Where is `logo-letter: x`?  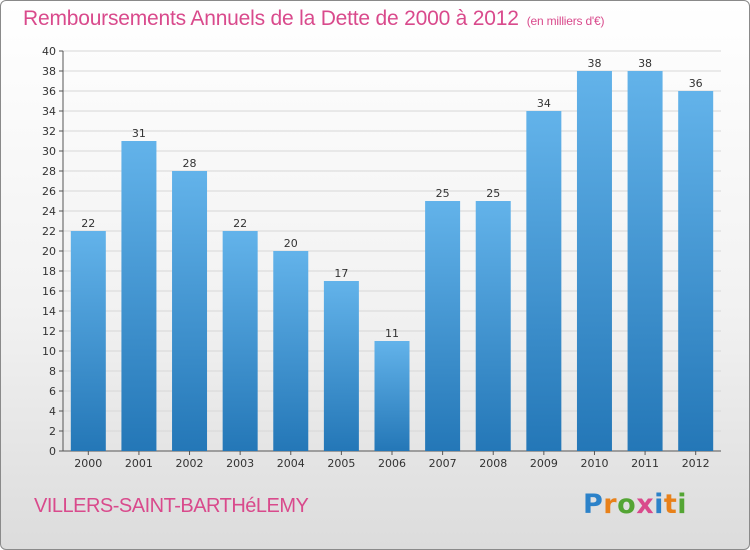 logo-letter: x is located at coordinates (645, 504).